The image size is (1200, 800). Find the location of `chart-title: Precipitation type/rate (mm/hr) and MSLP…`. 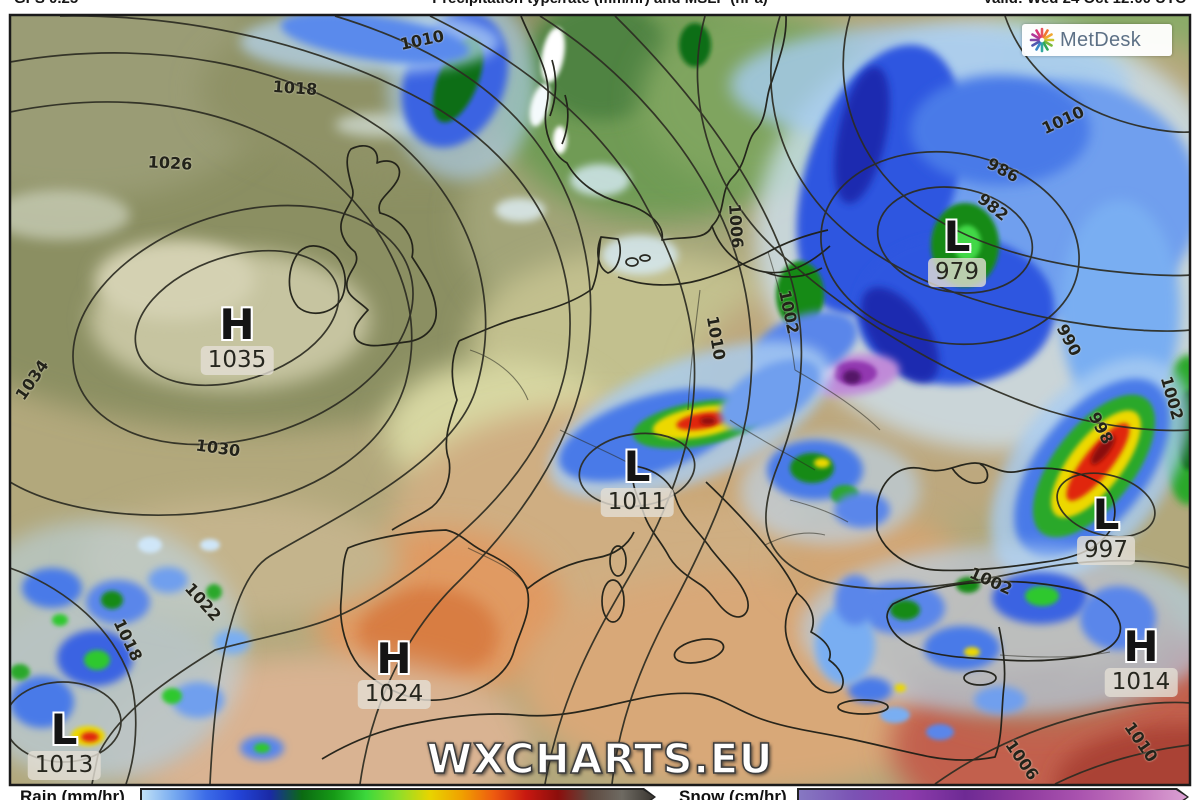

chart-title: Precipitation type/rate (mm/hr) and MSLP… is located at coordinates (600, 3).